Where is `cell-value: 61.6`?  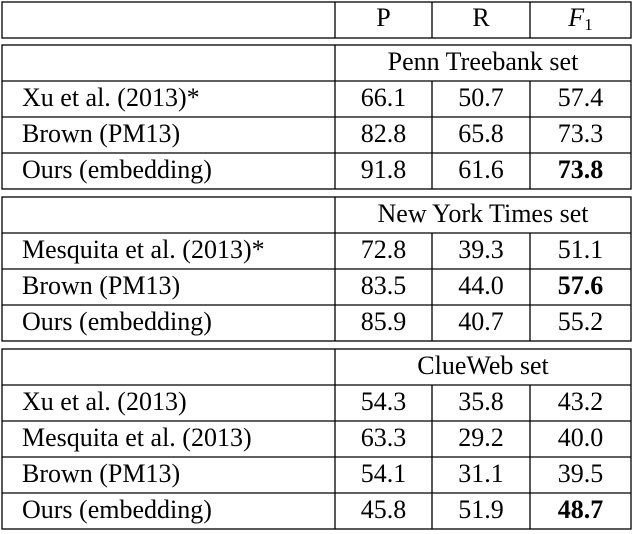
cell-value: 61.6 is located at coordinates (481, 169).